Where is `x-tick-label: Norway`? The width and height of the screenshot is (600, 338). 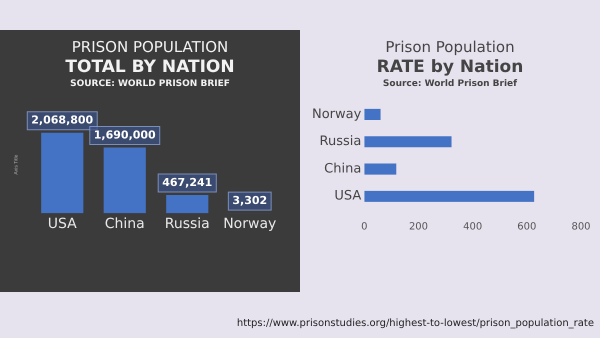 x-tick-label: Norway is located at coordinates (249, 224).